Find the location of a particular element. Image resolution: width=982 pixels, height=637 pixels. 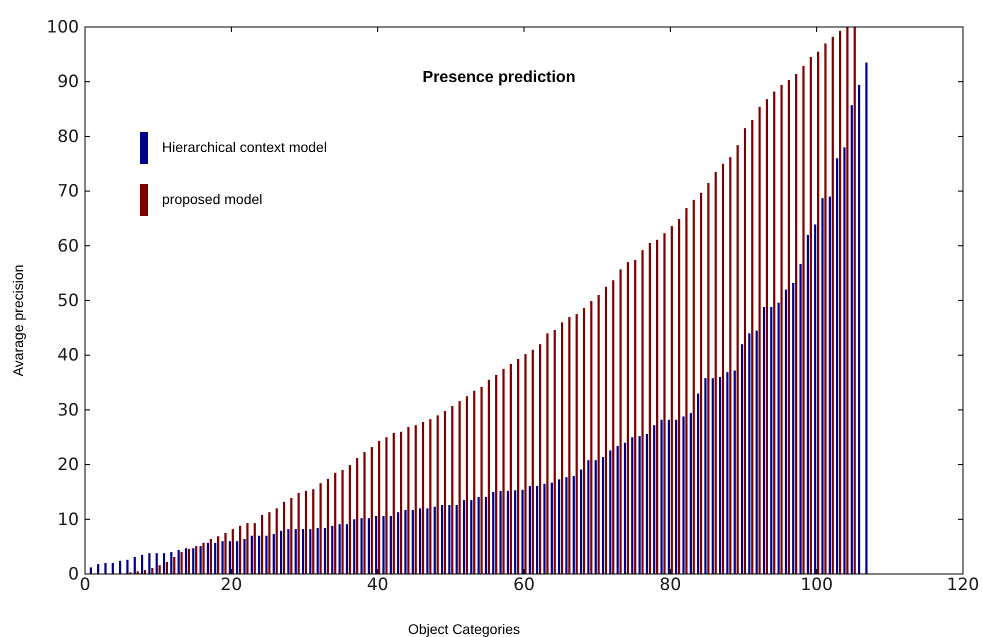

y-tick-label: 50 is located at coordinates (68, 300).